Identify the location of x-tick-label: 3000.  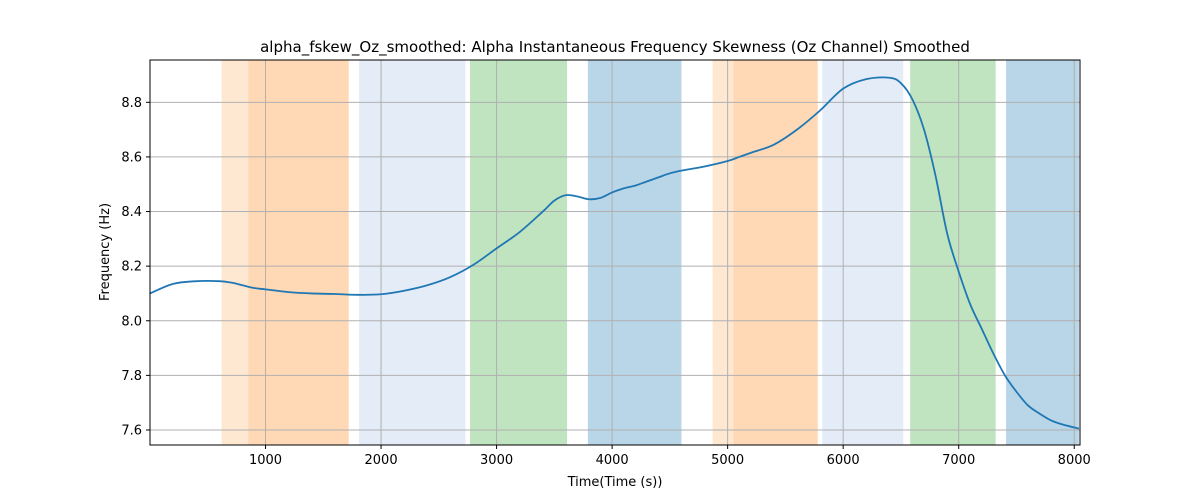
(496, 460).